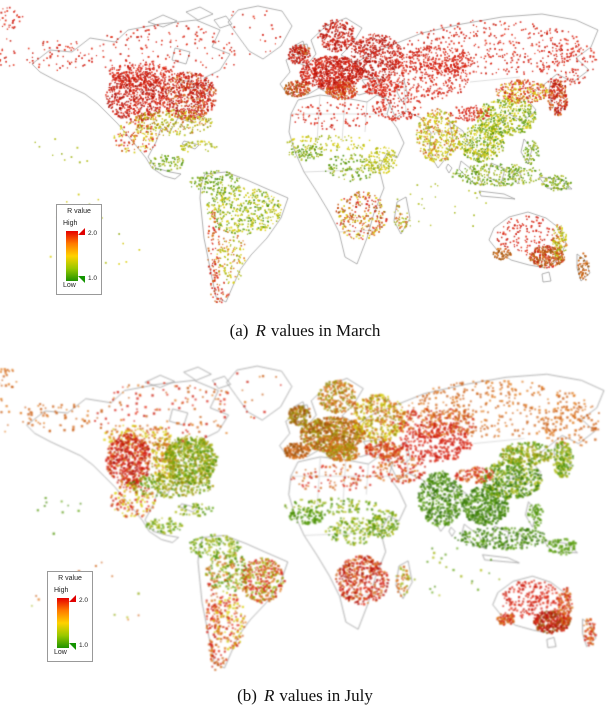 The height and width of the screenshot is (716, 610). What do you see at coordinates (326, 695) in the screenshot?
I see `caption-text: values in July` at bounding box center [326, 695].